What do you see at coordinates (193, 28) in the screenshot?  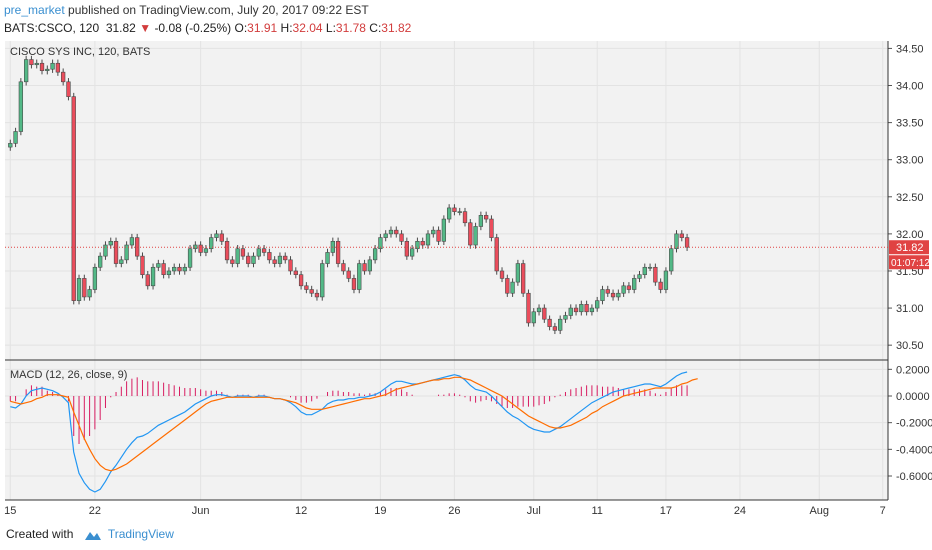 I see `change-value: -0.08 (-0.25%)` at bounding box center [193, 28].